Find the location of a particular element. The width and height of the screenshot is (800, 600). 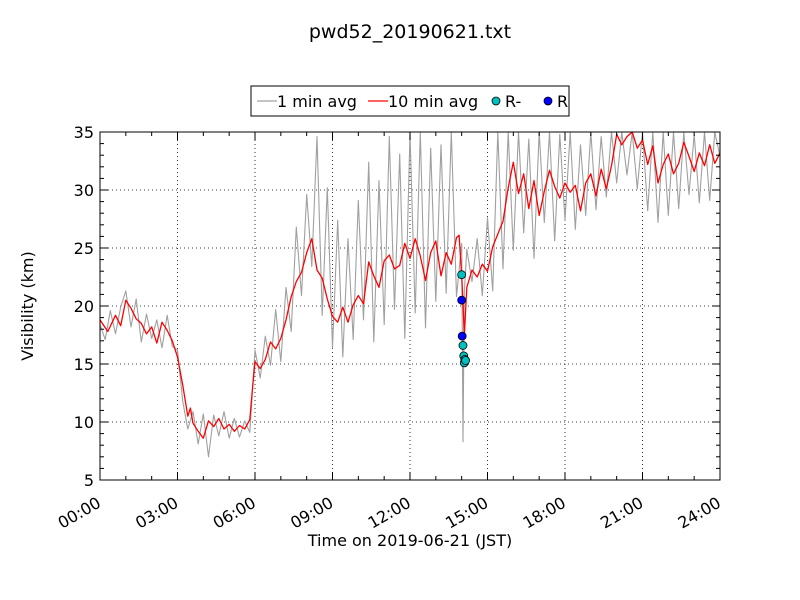

y-tick-label: 5 is located at coordinates (89, 480).